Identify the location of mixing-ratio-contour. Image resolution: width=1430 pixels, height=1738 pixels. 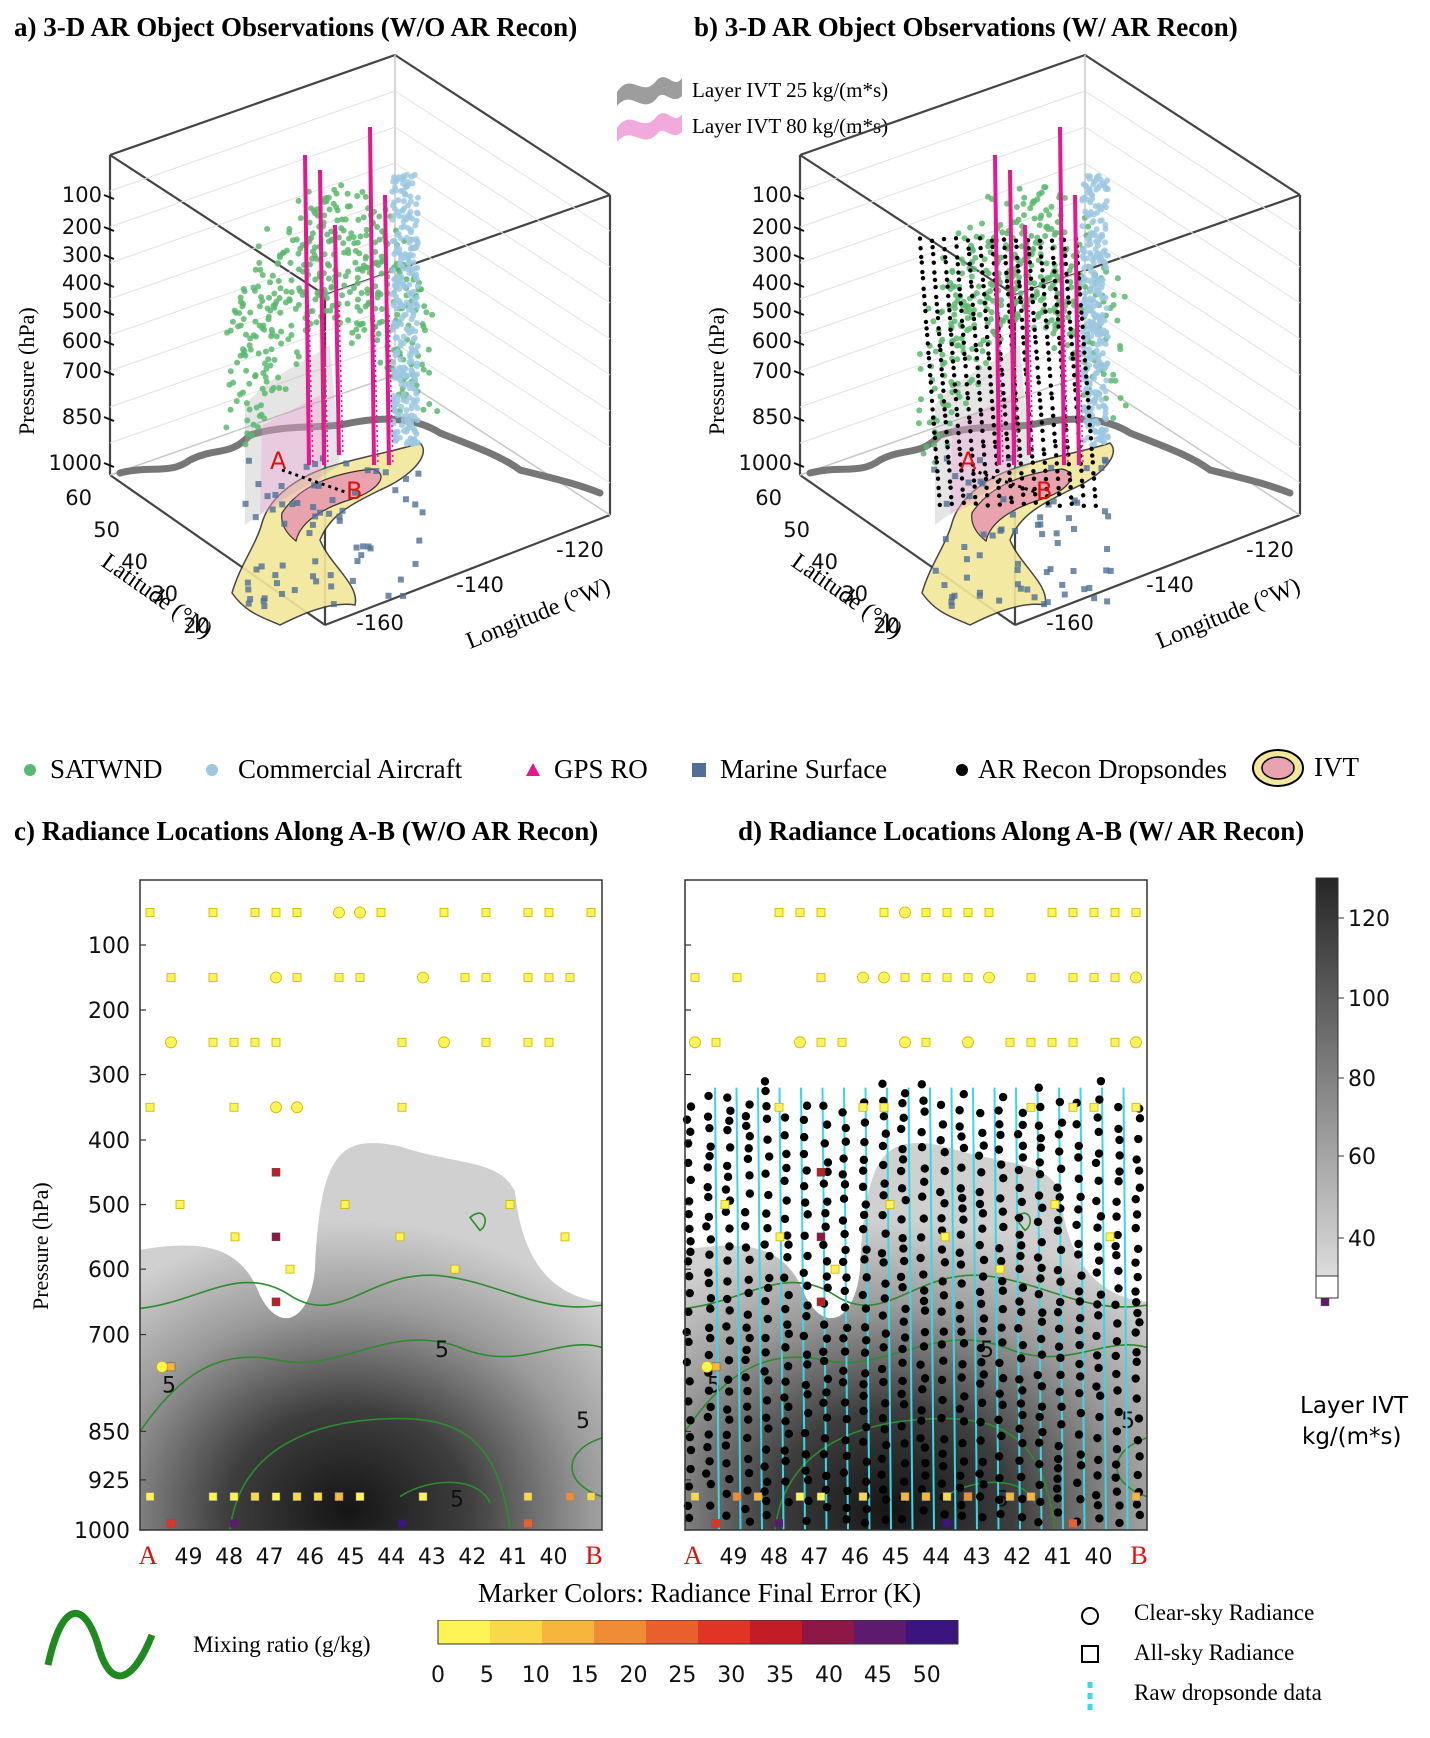
(477, 1222).